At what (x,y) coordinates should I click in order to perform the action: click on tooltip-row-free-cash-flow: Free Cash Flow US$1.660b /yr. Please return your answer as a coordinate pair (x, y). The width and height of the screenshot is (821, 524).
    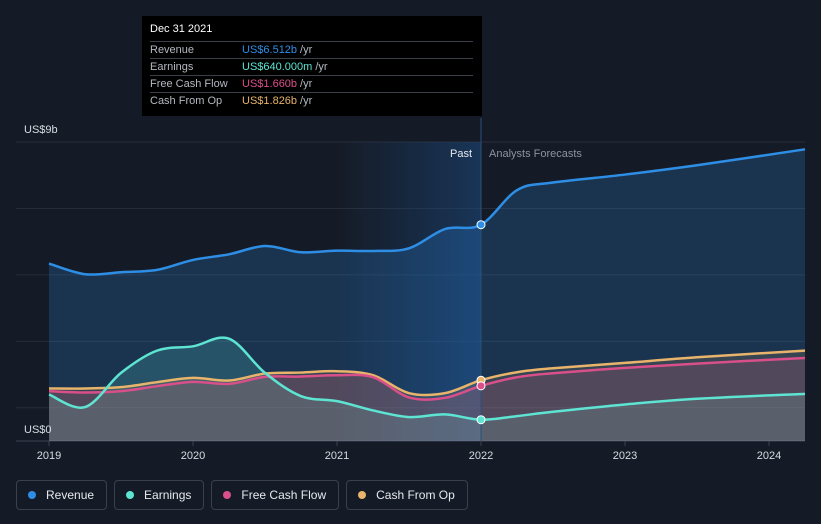
    Looking at the image, I should click on (311, 83).